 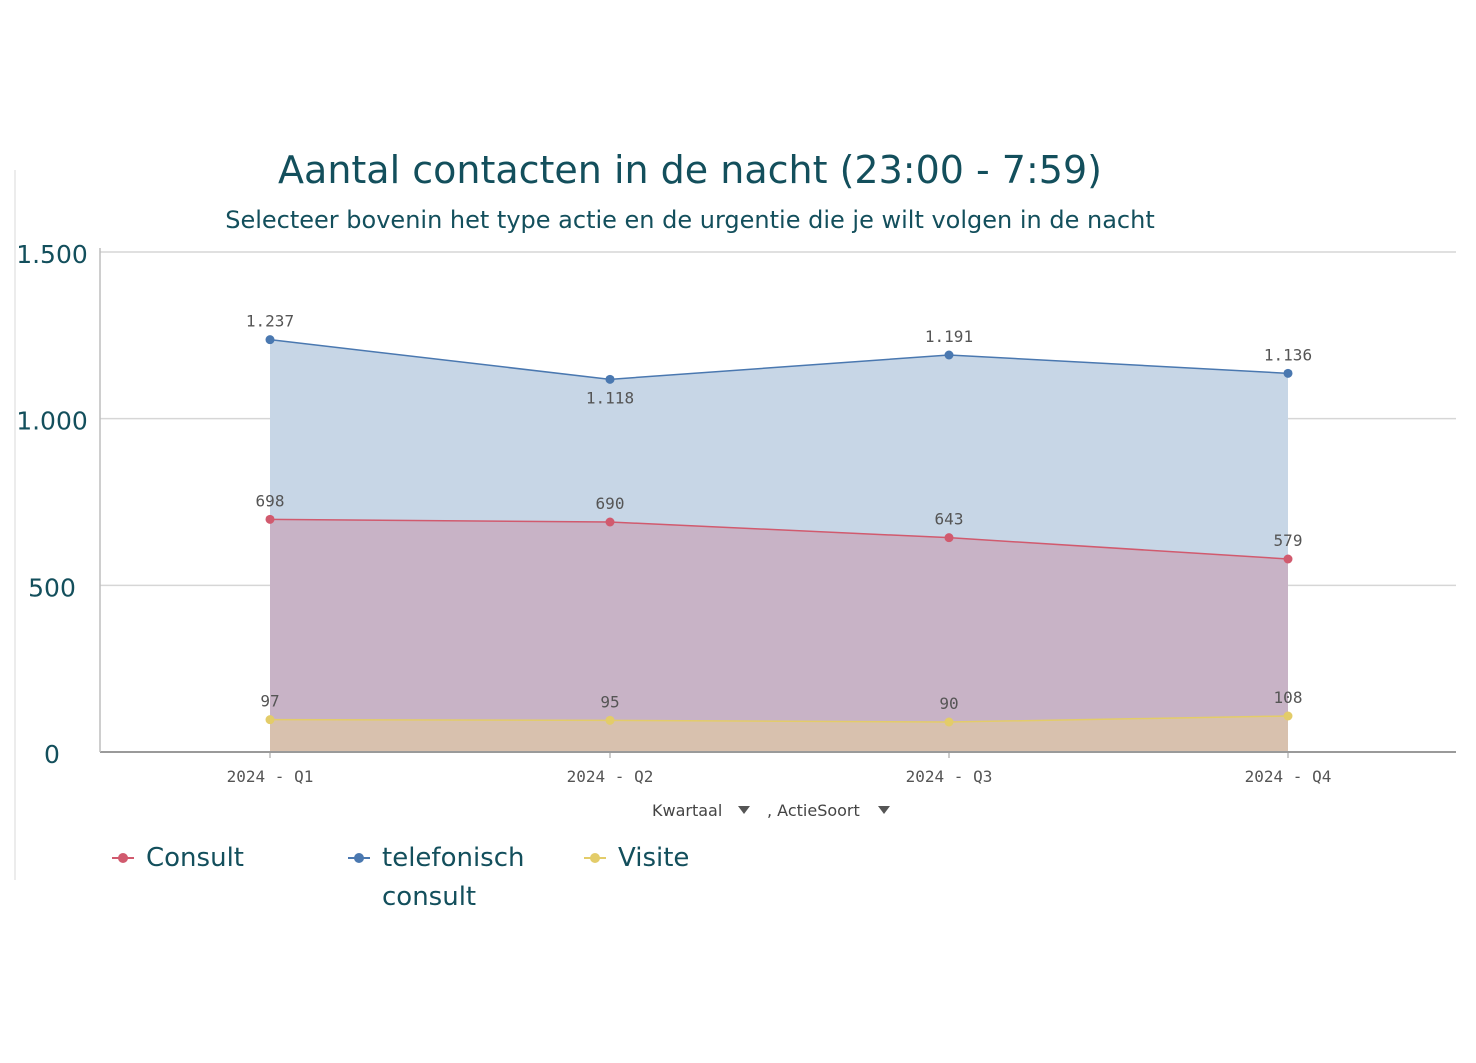 What do you see at coordinates (195, 858) in the screenshot?
I see `legend-label: Consult` at bounding box center [195, 858].